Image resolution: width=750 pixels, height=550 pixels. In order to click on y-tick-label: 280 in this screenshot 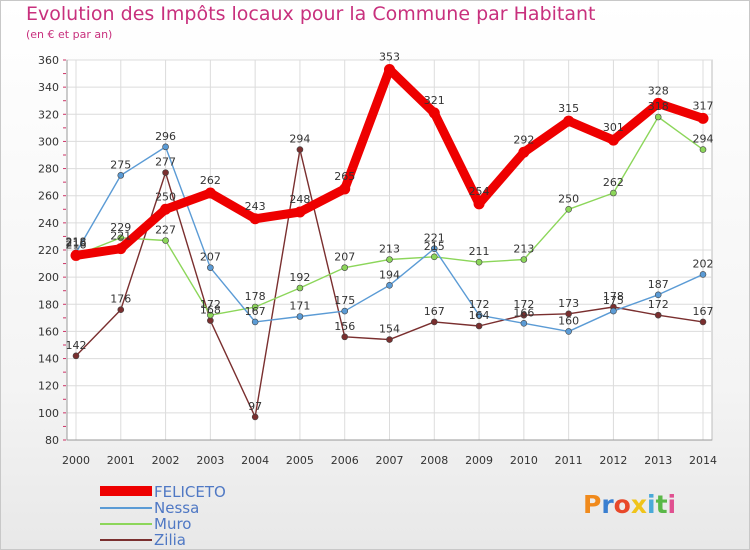, I will do `click(48, 169)`.